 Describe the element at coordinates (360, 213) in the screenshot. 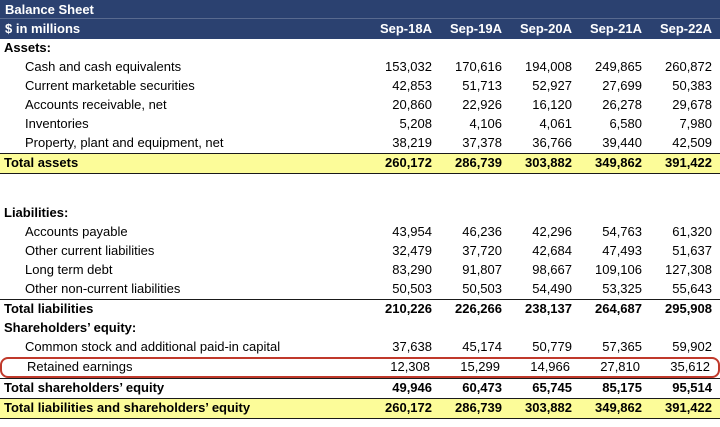

I see `table-row-liabilities: Liabilities:` at that location.